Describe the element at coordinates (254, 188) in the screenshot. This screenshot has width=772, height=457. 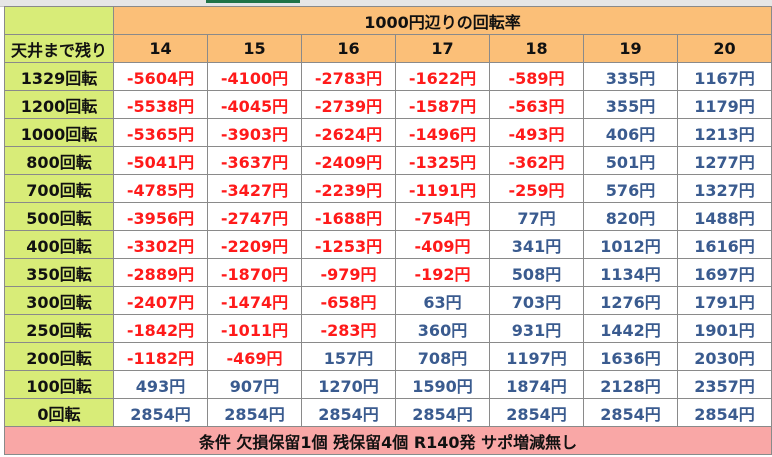
I see `value-cell: -3427円` at that location.